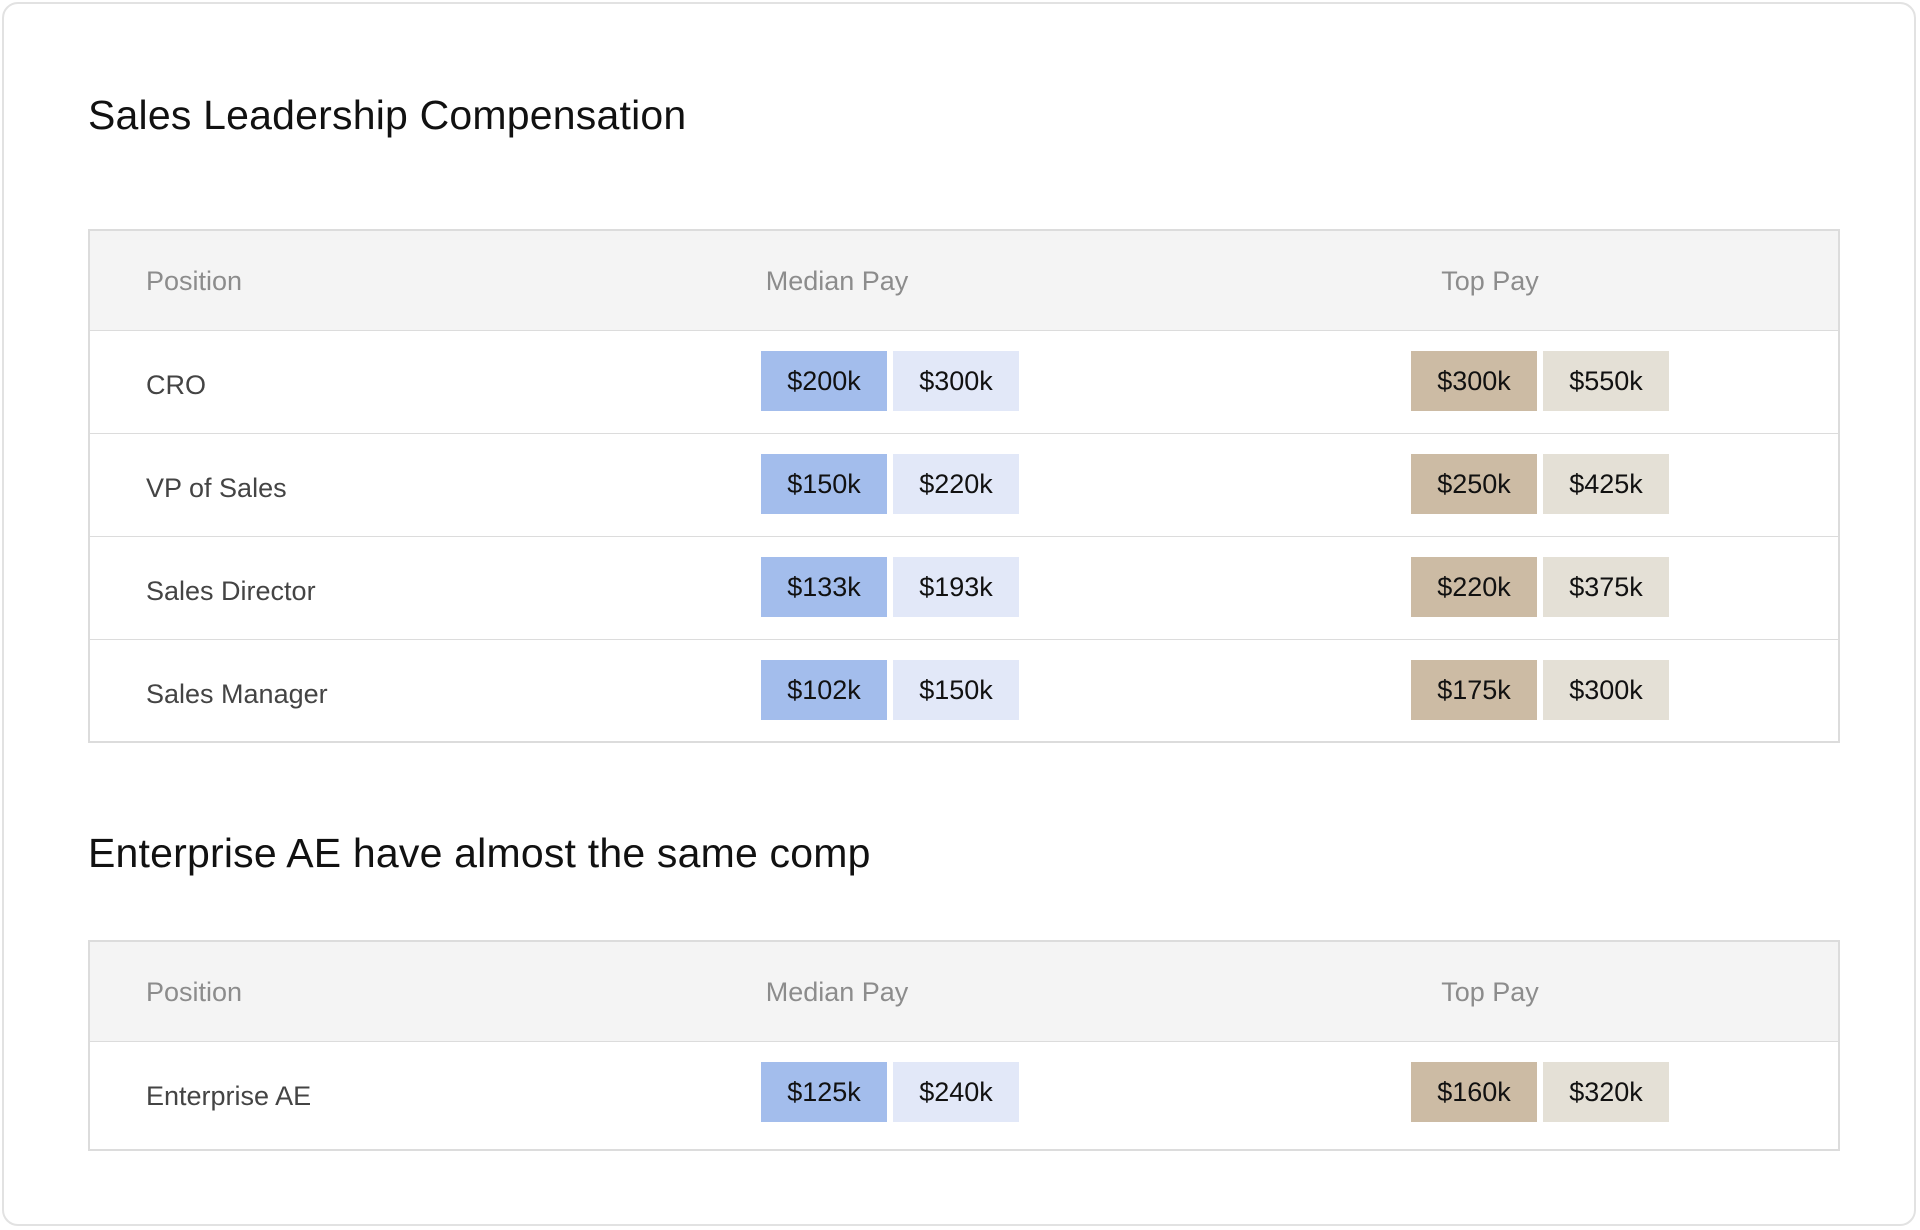 This screenshot has height=1230, width=1920. What do you see at coordinates (890, 381) in the screenshot?
I see `median-pay-range: $200k $300k` at bounding box center [890, 381].